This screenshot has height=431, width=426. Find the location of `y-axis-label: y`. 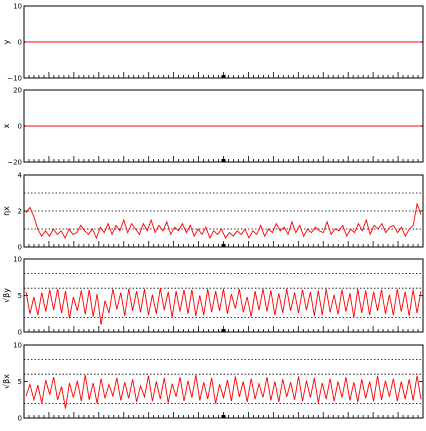

y-axis-label: y is located at coordinates (6, 41).